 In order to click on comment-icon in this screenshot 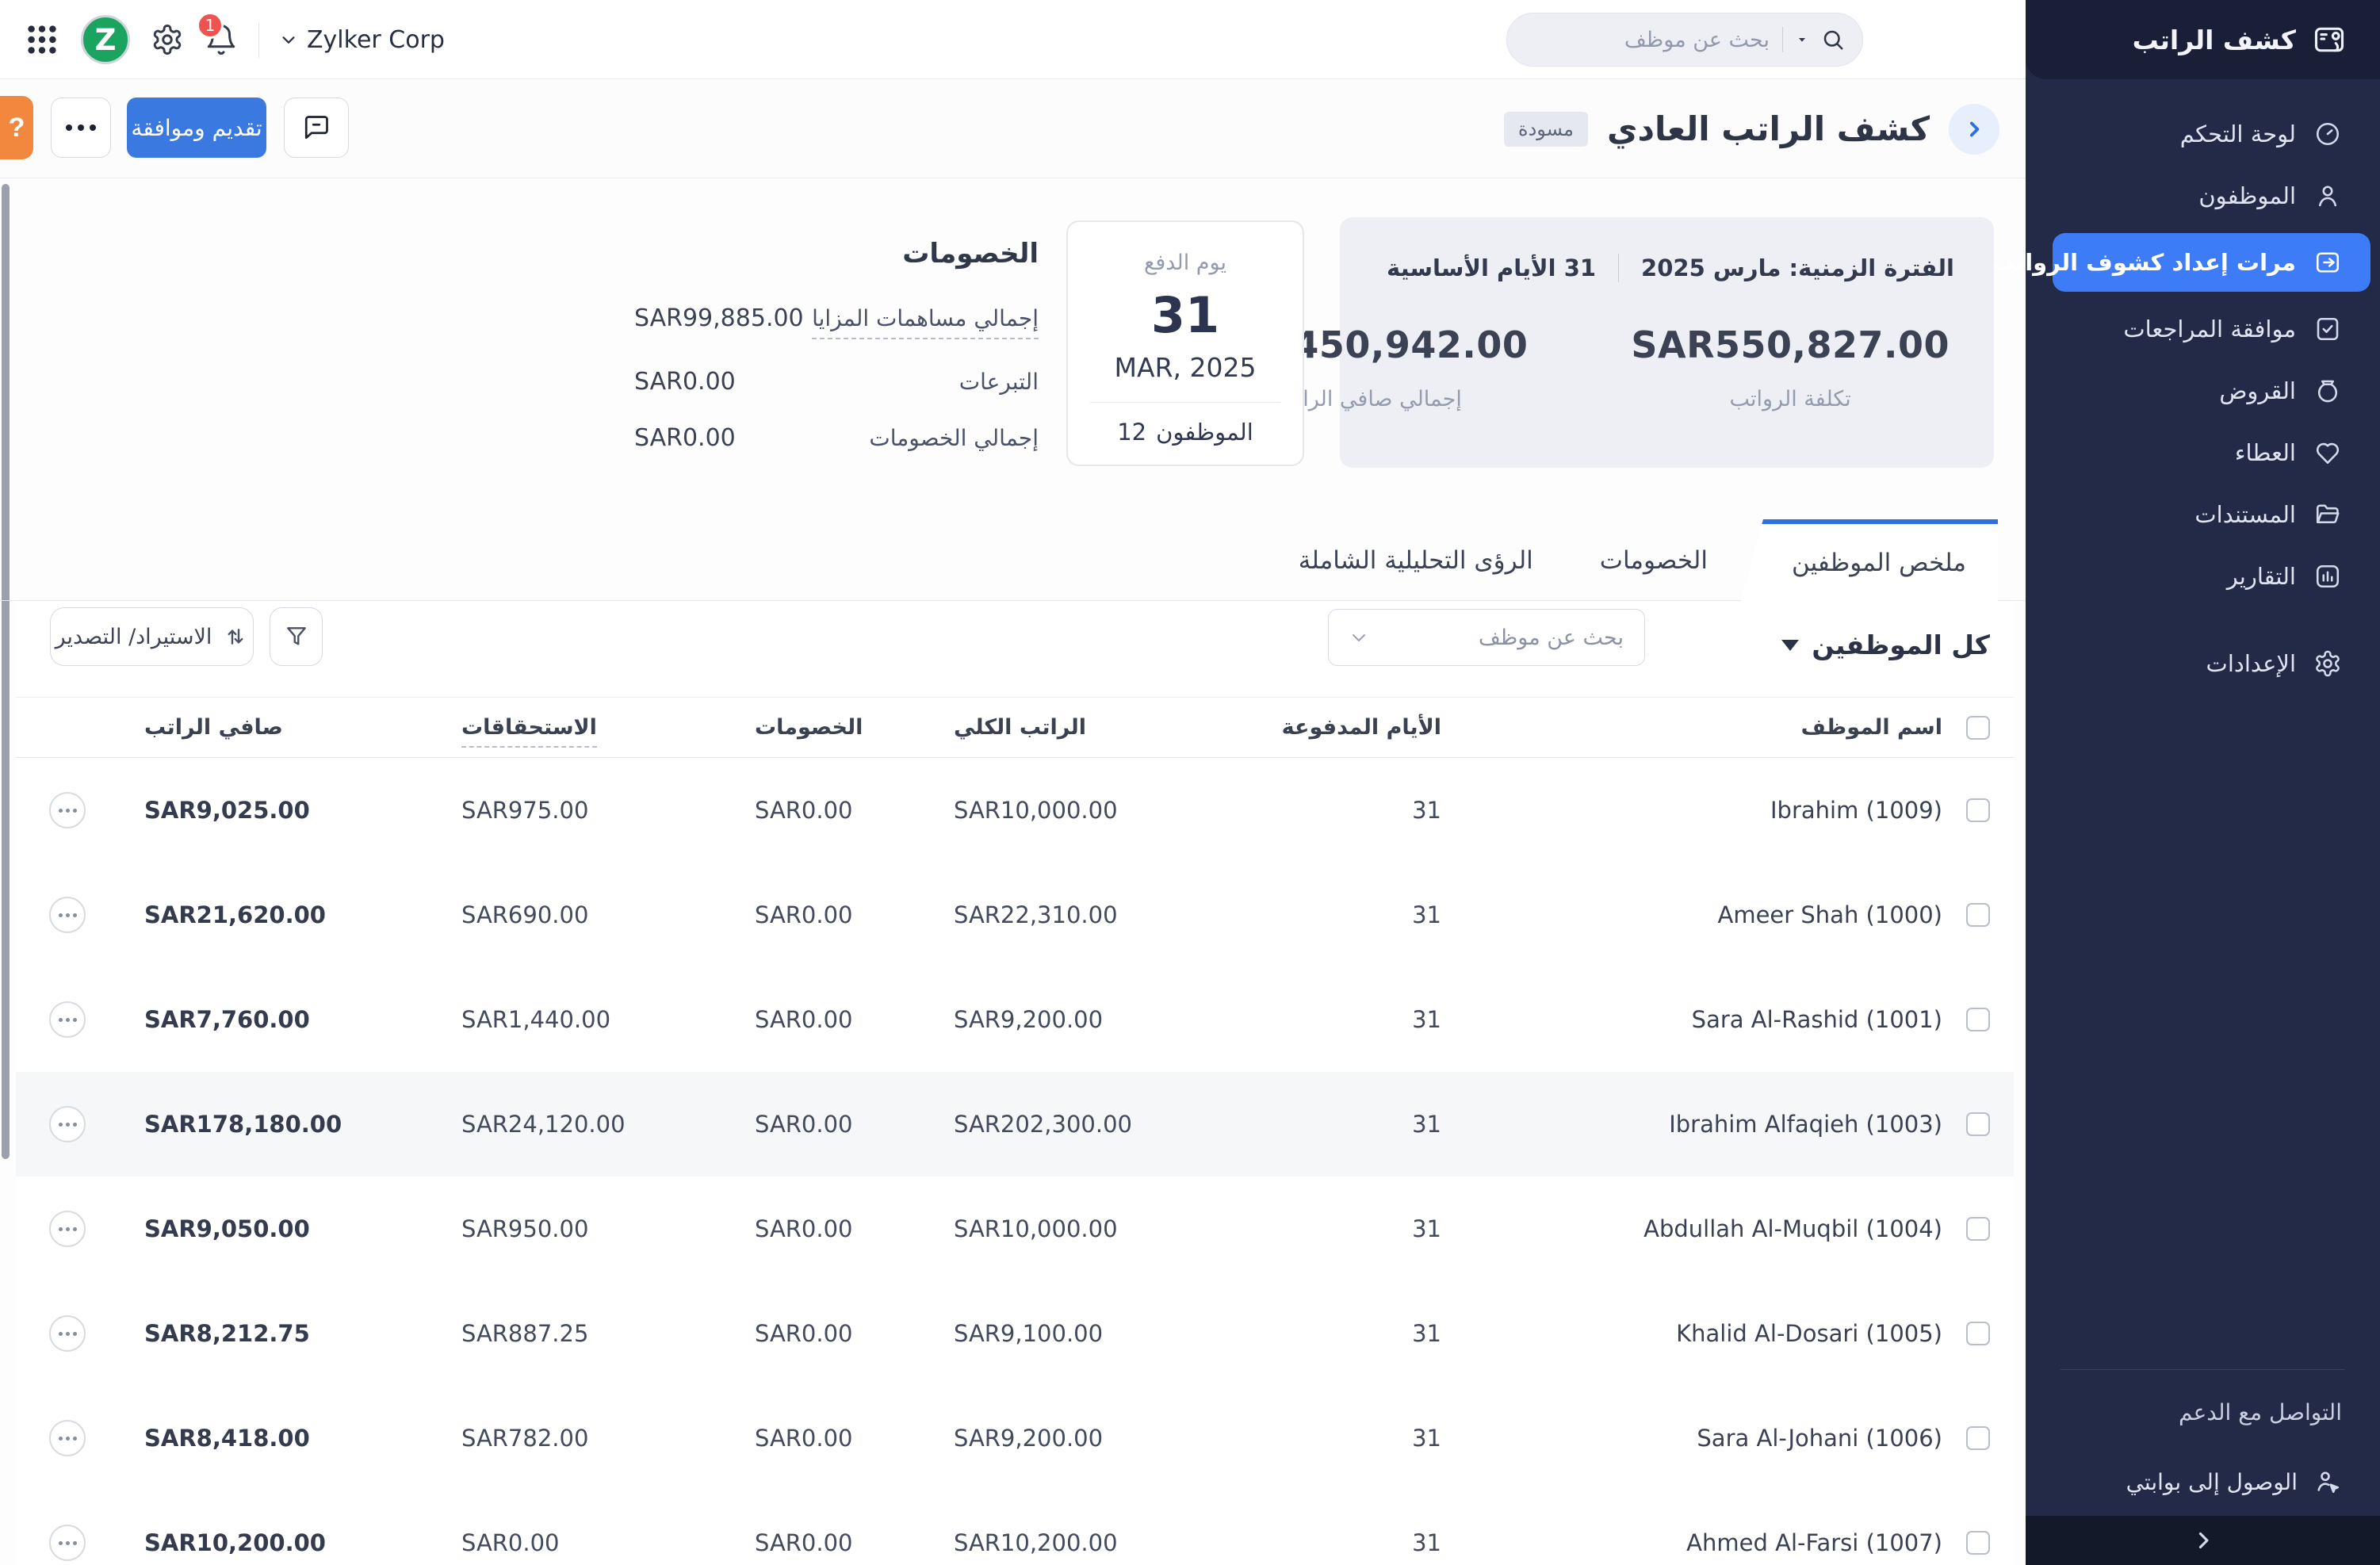, I will do `click(316, 127)`.